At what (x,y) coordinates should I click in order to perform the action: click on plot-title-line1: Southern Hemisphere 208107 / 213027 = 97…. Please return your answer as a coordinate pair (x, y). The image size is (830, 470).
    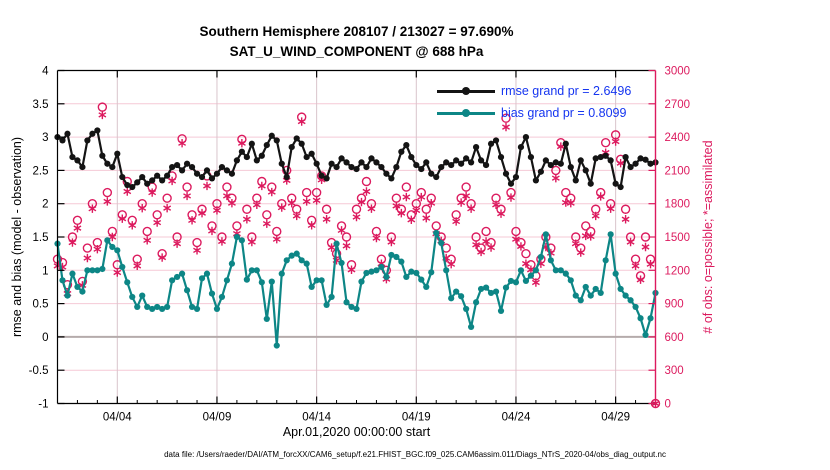
    Looking at the image, I should click on (356, 31).